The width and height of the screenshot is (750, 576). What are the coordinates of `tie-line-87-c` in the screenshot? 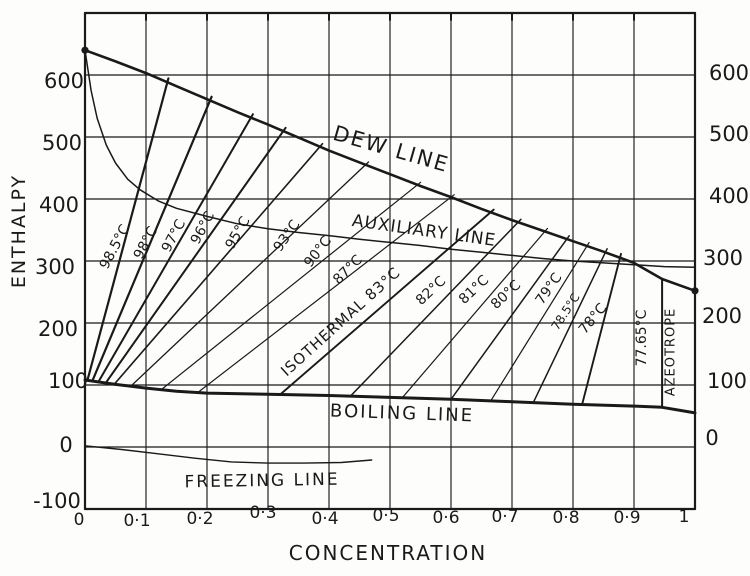 It's located at (326, 294).